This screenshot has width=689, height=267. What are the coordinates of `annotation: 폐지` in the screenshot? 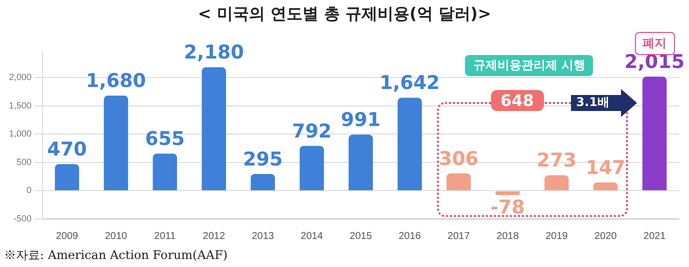 It's located at (654, 43).